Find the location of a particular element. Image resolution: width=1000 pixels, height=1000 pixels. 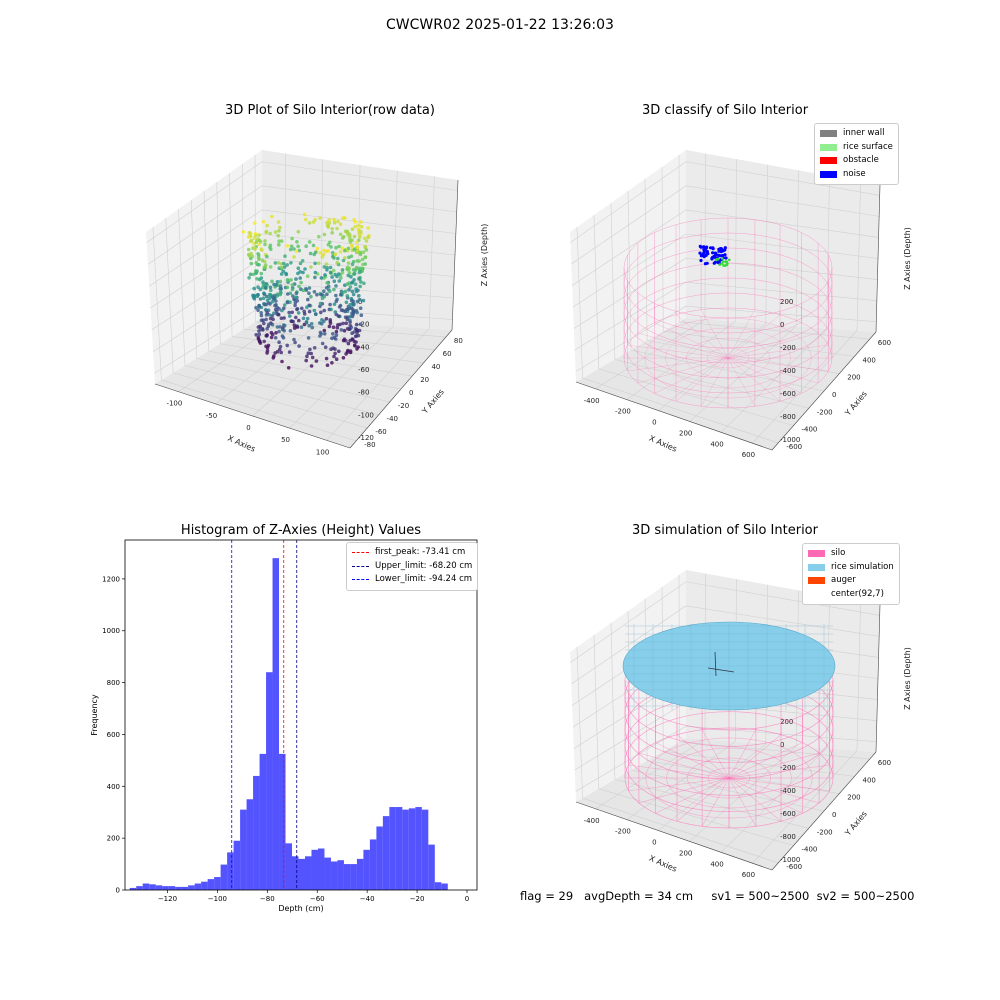

x-tick-label: 400 is located at coordinates (716, 444).